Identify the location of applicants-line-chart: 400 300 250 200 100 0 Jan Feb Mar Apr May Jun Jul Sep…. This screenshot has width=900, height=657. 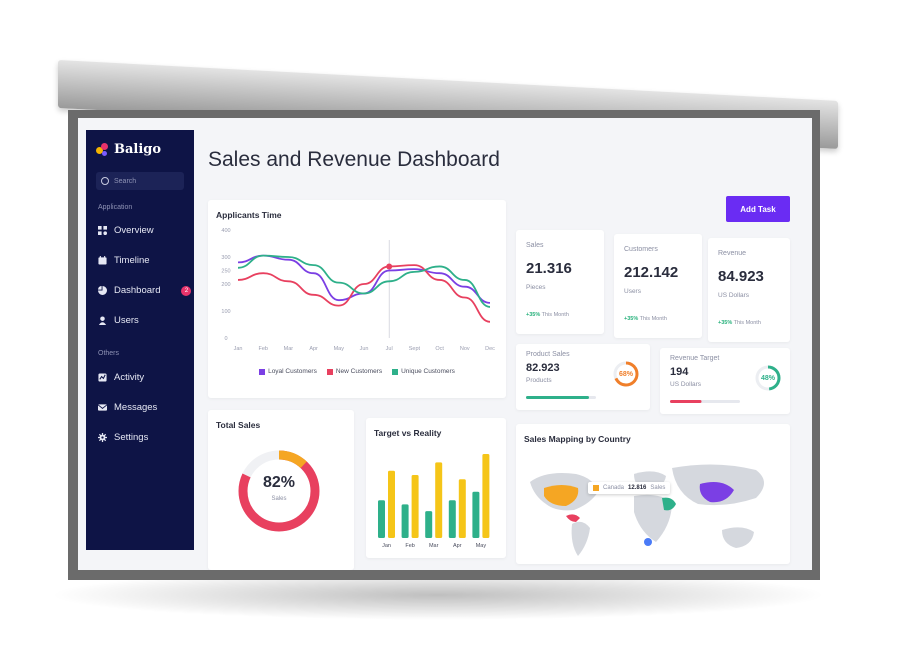
(358, 290).